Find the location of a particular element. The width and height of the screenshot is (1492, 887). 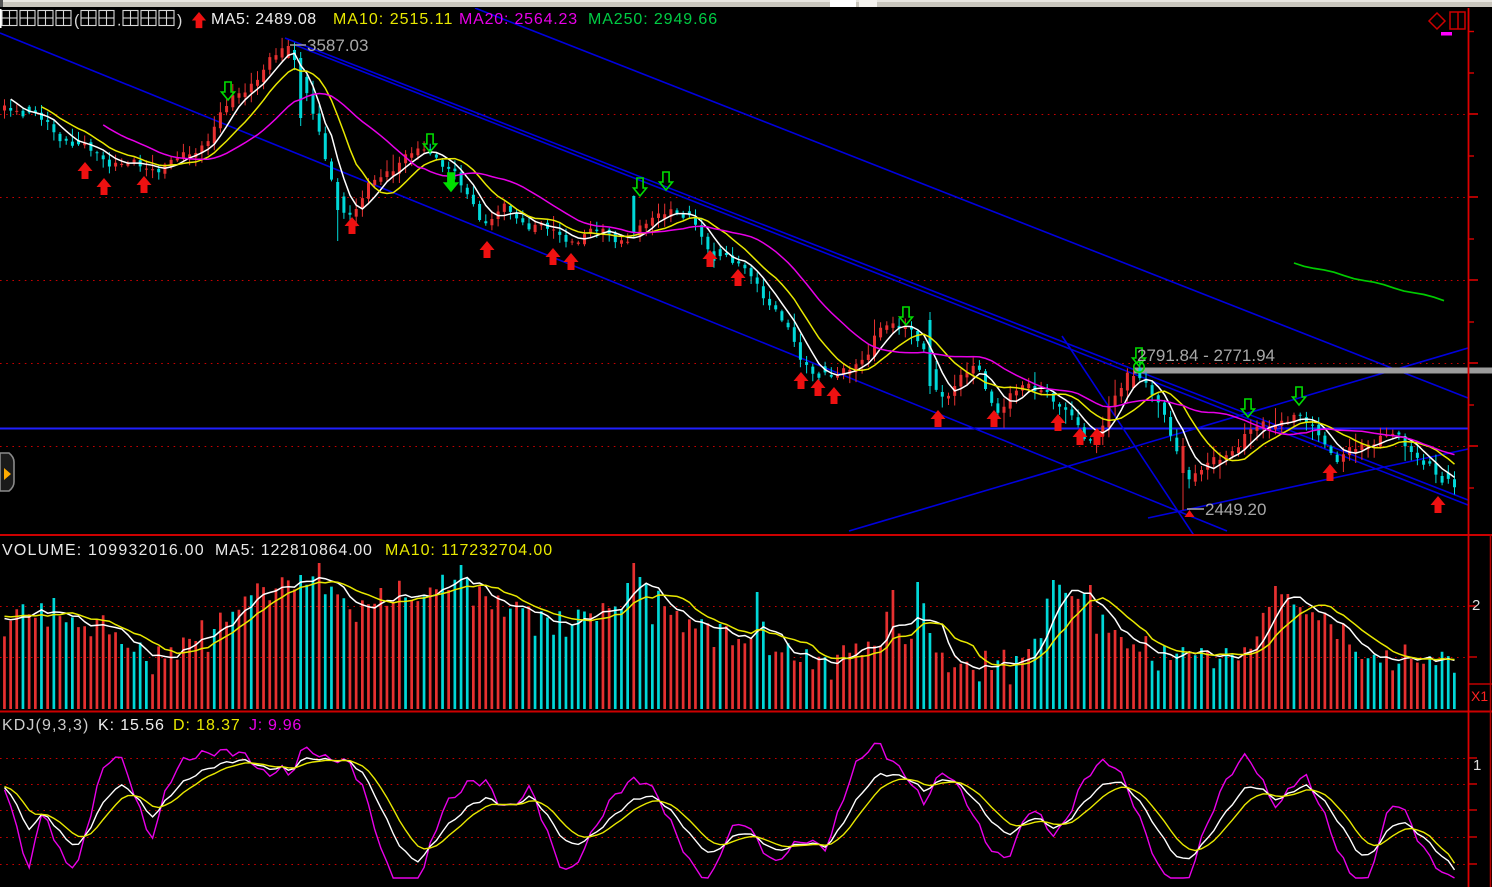

svg-text: VOLUME: 109932016.00 is located at coordinates (103, 550).